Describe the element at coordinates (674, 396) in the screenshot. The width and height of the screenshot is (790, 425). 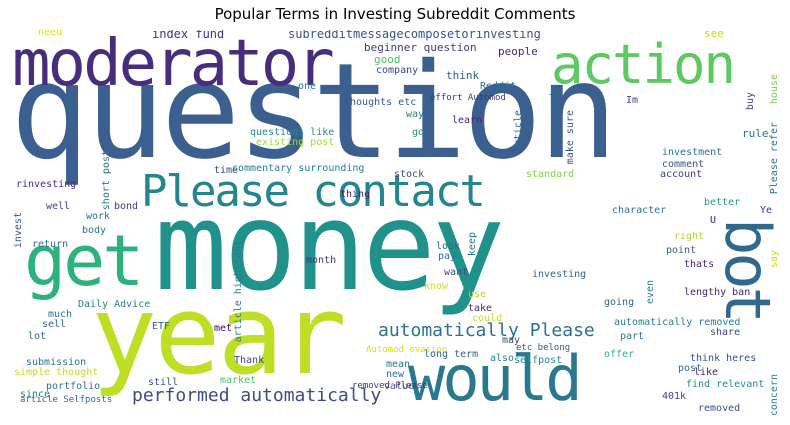
I see `word: 401k` at that location.